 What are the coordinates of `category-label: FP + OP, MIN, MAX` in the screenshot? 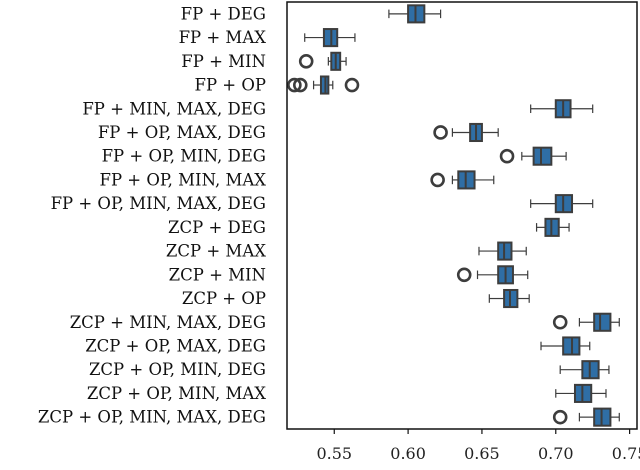 It's located at (183, 179).